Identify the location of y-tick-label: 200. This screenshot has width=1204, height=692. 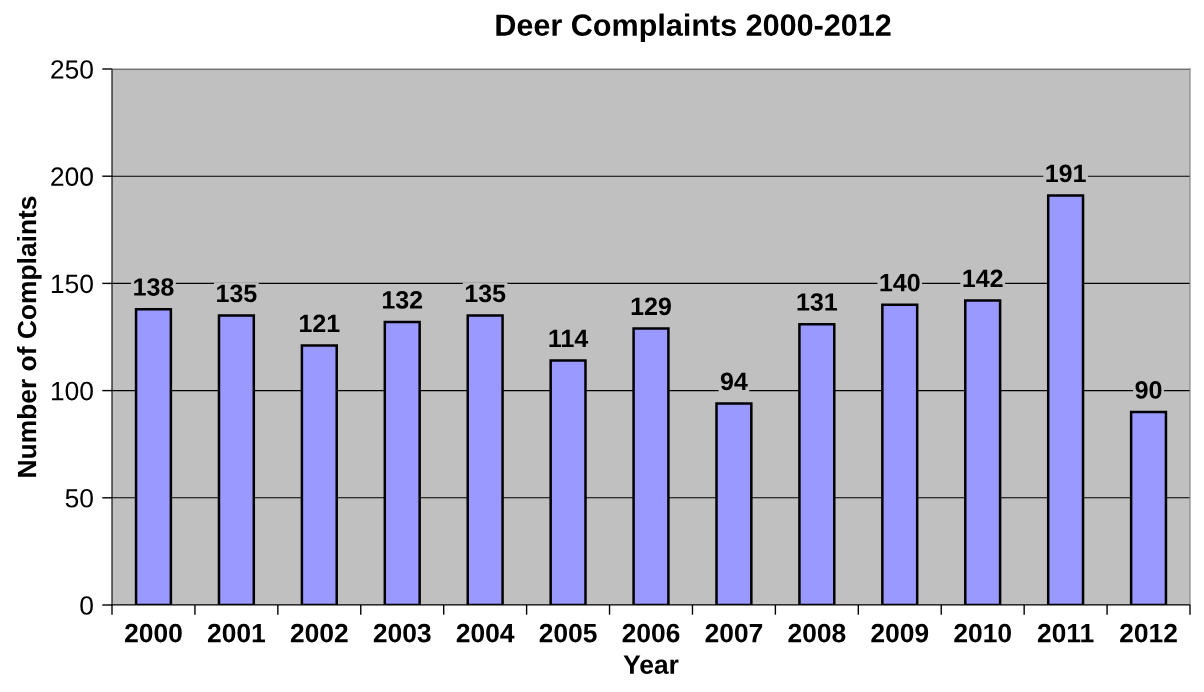
(72, 177).